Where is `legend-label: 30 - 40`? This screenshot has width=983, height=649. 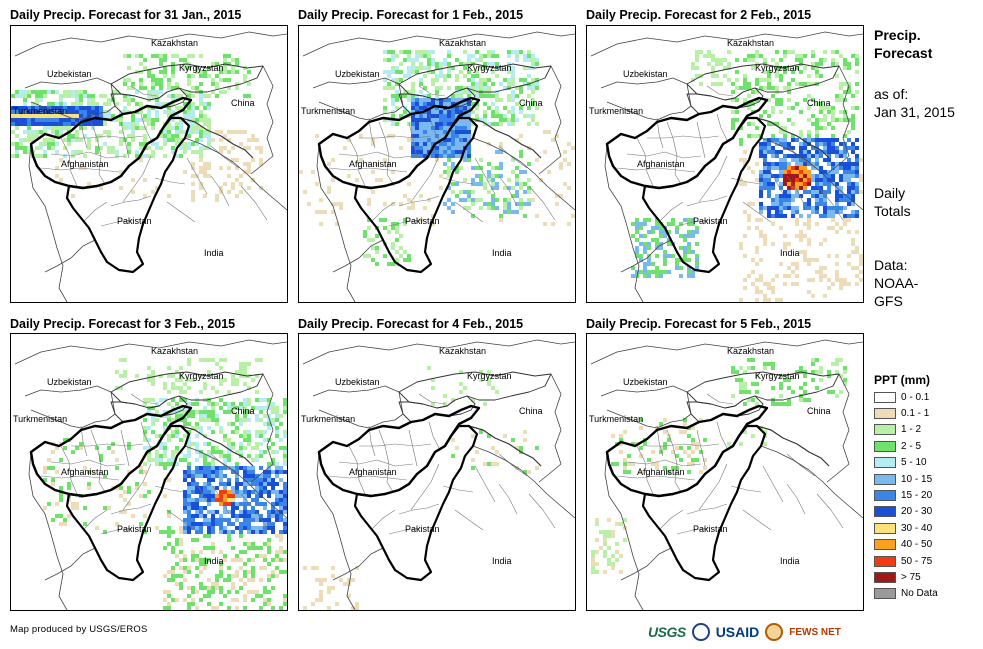
legend-label: 30 - 40 is located at coordinates (917, 528).